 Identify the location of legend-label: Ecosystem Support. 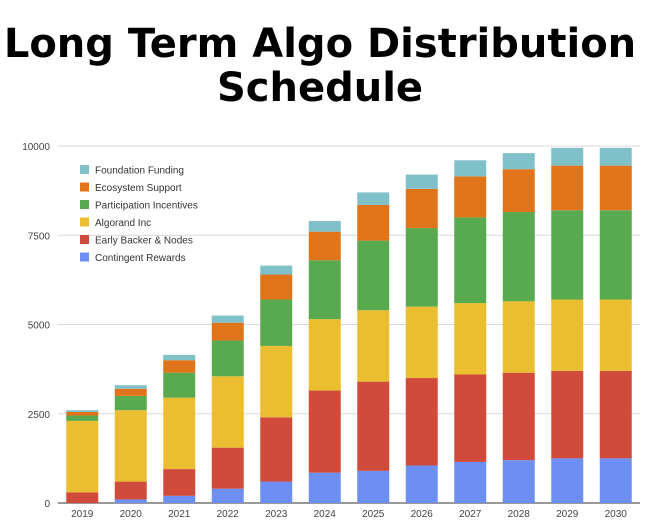
(138, 188).